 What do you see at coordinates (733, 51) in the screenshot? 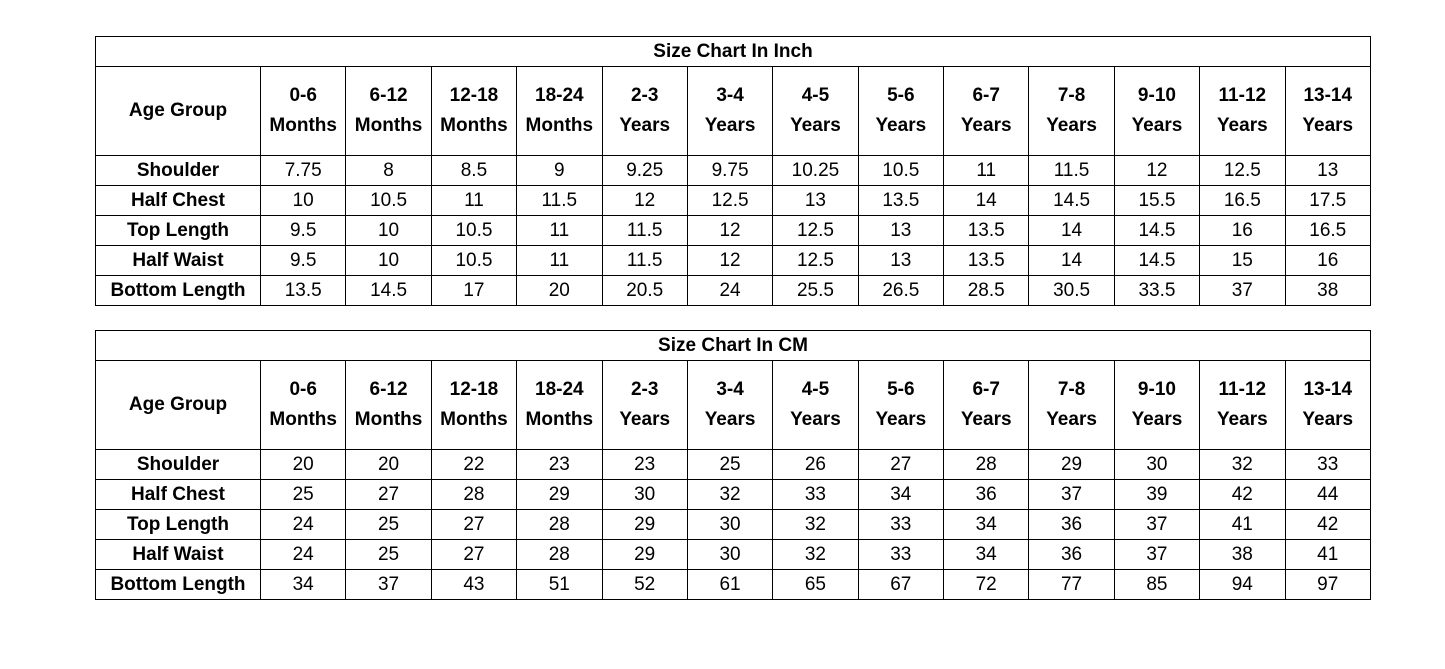
I see `table-title: Size Chart In Inch` at bounding box center [733, 51].